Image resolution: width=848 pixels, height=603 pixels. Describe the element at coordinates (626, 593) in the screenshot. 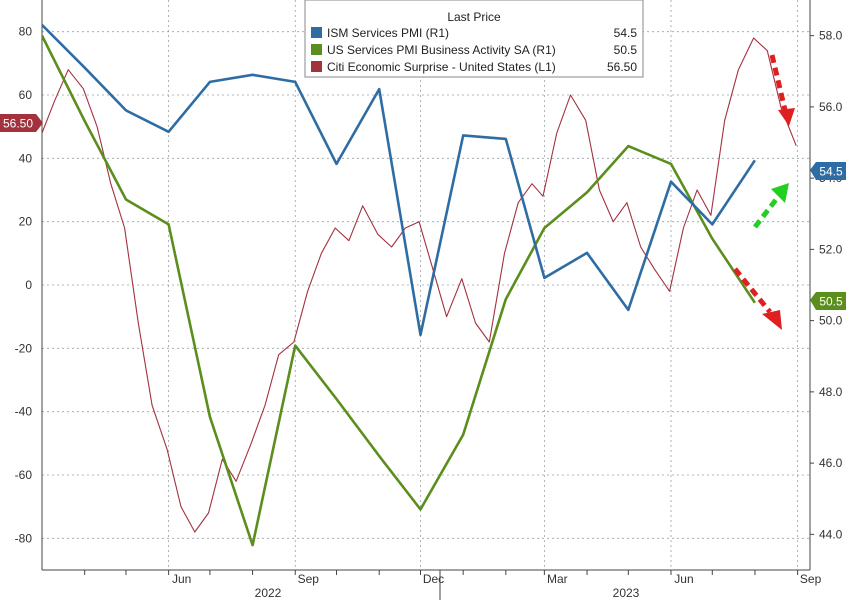

I see `x-year-label-2023: 2023` at that location.